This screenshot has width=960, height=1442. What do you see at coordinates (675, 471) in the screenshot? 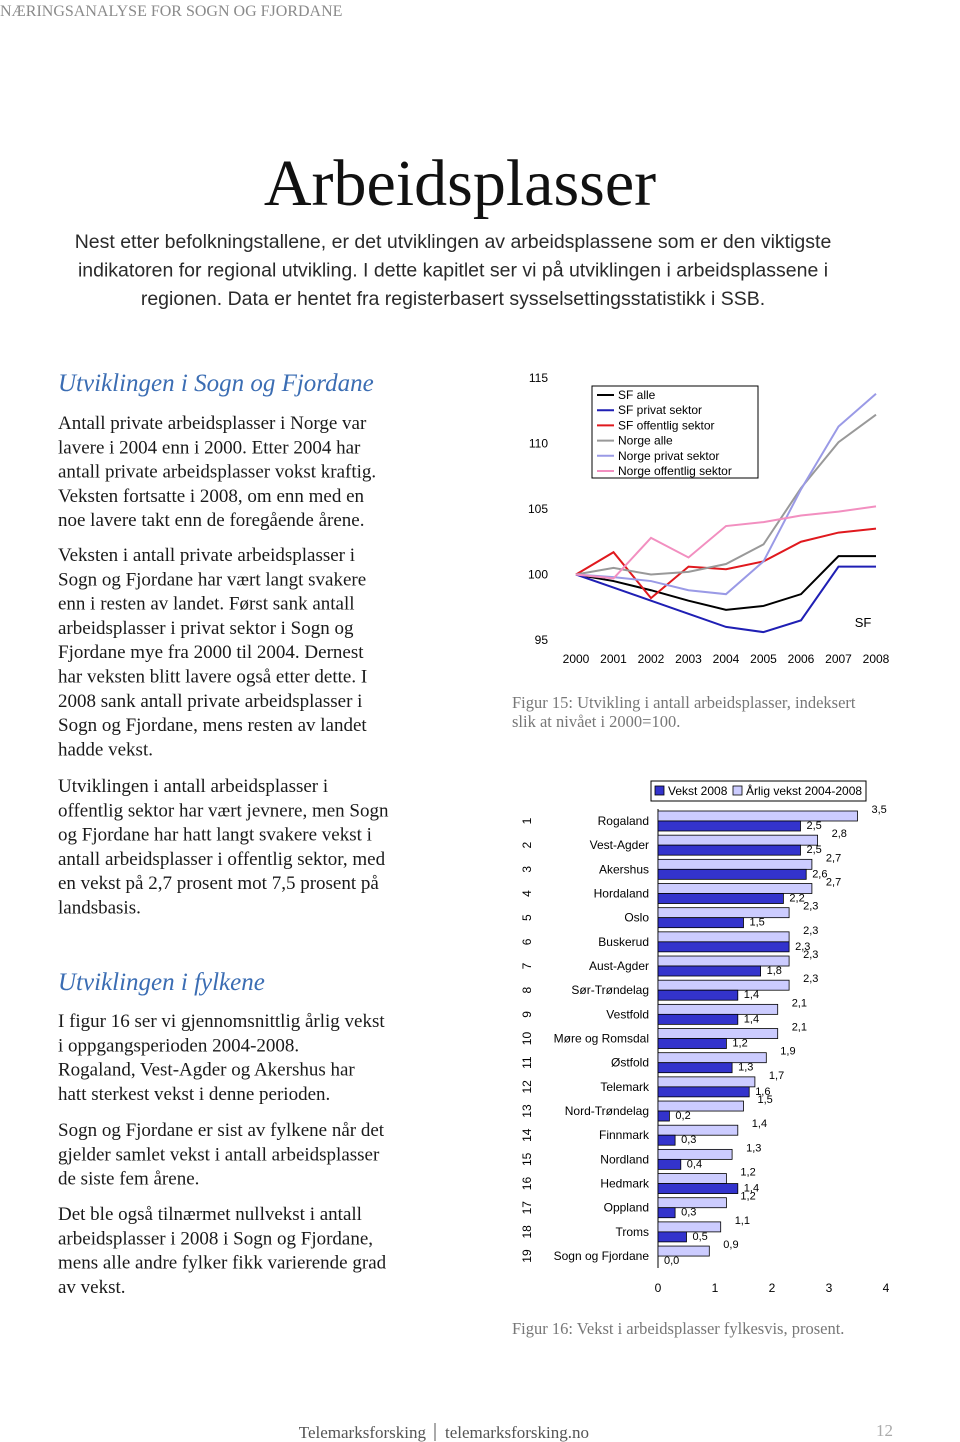
I see `legend-label: Norge offentlig sektor` at bounding box center [675, 471].